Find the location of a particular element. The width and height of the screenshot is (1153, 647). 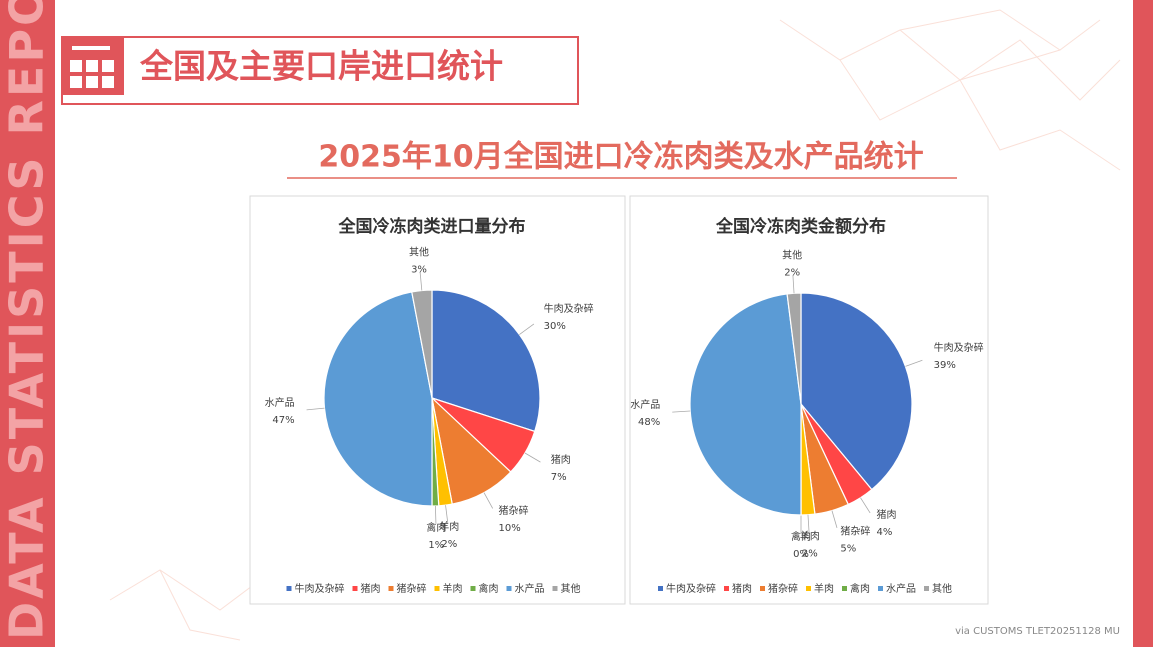

data-label-value: 48% is located at coordinates (649, 422).